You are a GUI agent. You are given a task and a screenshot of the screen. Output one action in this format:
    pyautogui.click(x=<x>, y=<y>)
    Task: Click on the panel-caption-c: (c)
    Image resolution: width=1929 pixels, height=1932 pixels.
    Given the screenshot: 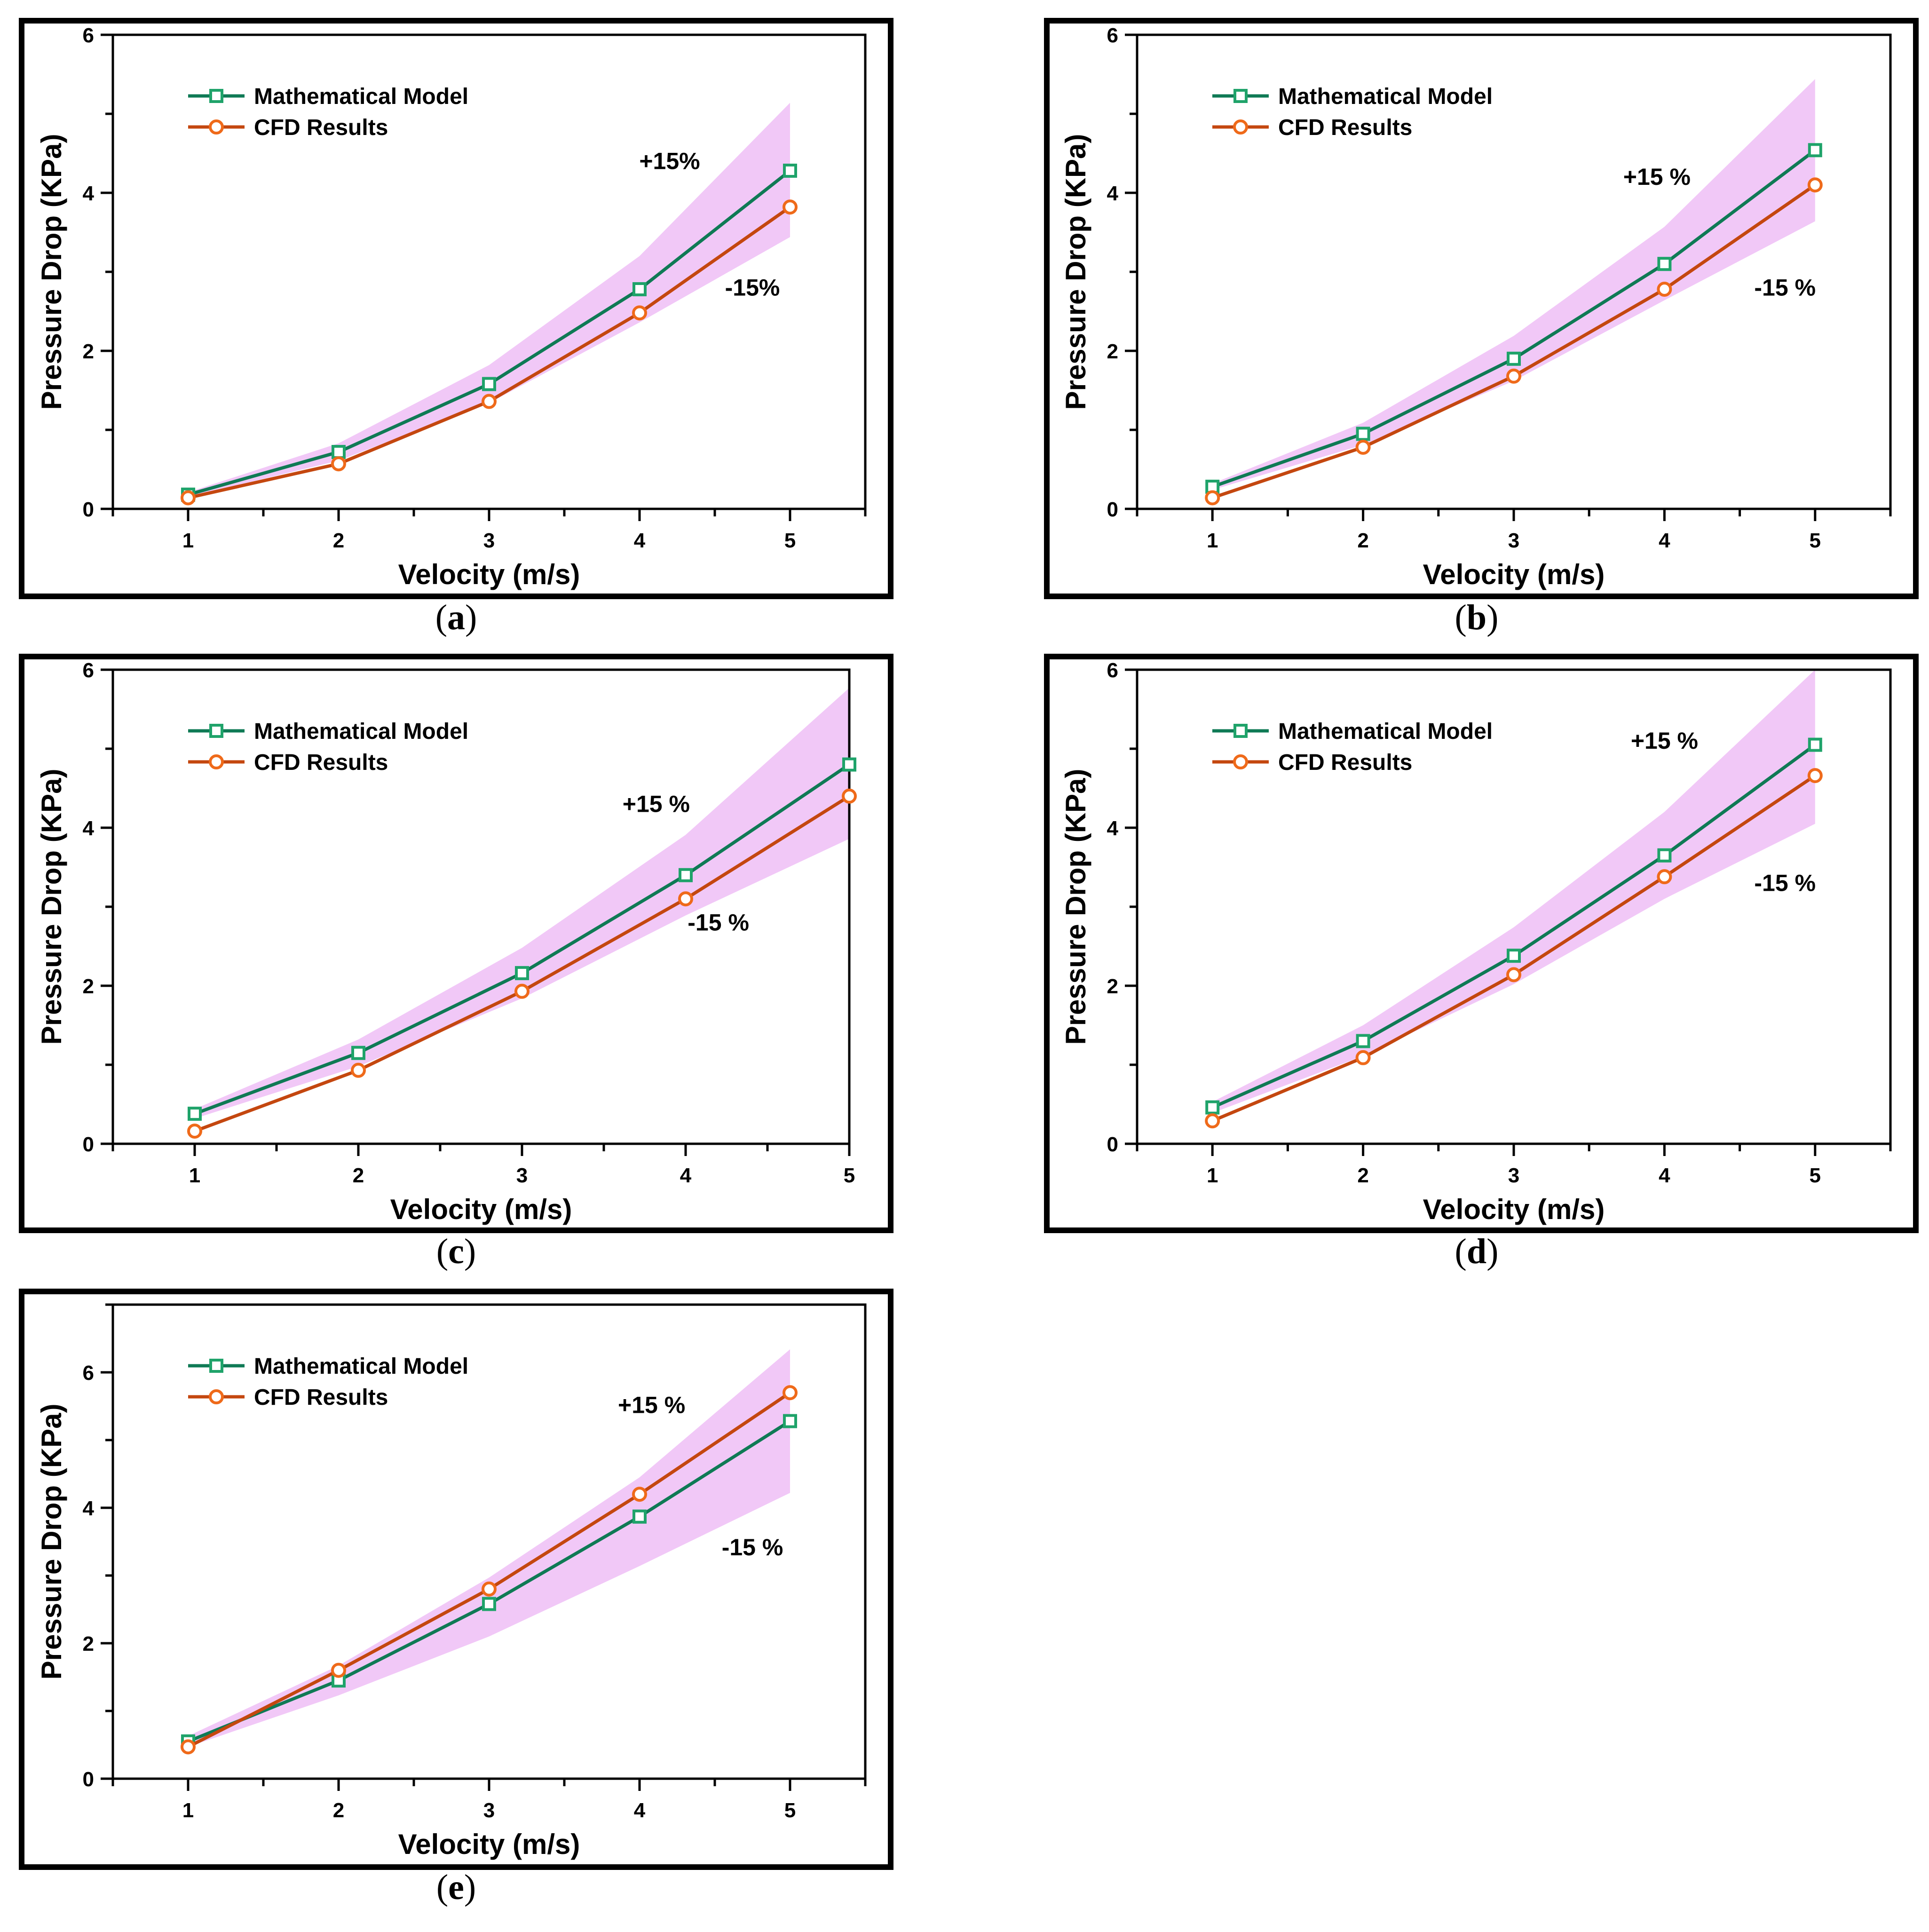 What is the action you would take?
    pyautogui.click(x=456, y=1251)
    